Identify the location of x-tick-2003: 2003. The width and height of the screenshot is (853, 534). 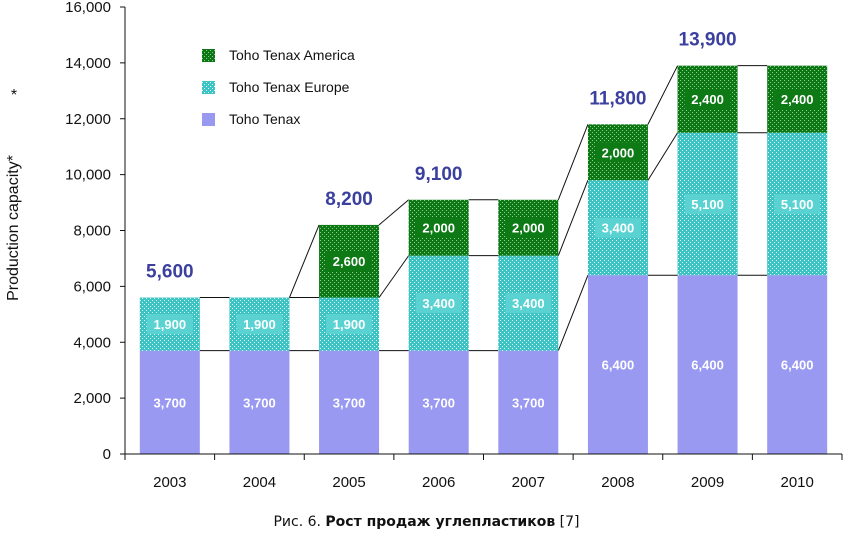
(169, 482).